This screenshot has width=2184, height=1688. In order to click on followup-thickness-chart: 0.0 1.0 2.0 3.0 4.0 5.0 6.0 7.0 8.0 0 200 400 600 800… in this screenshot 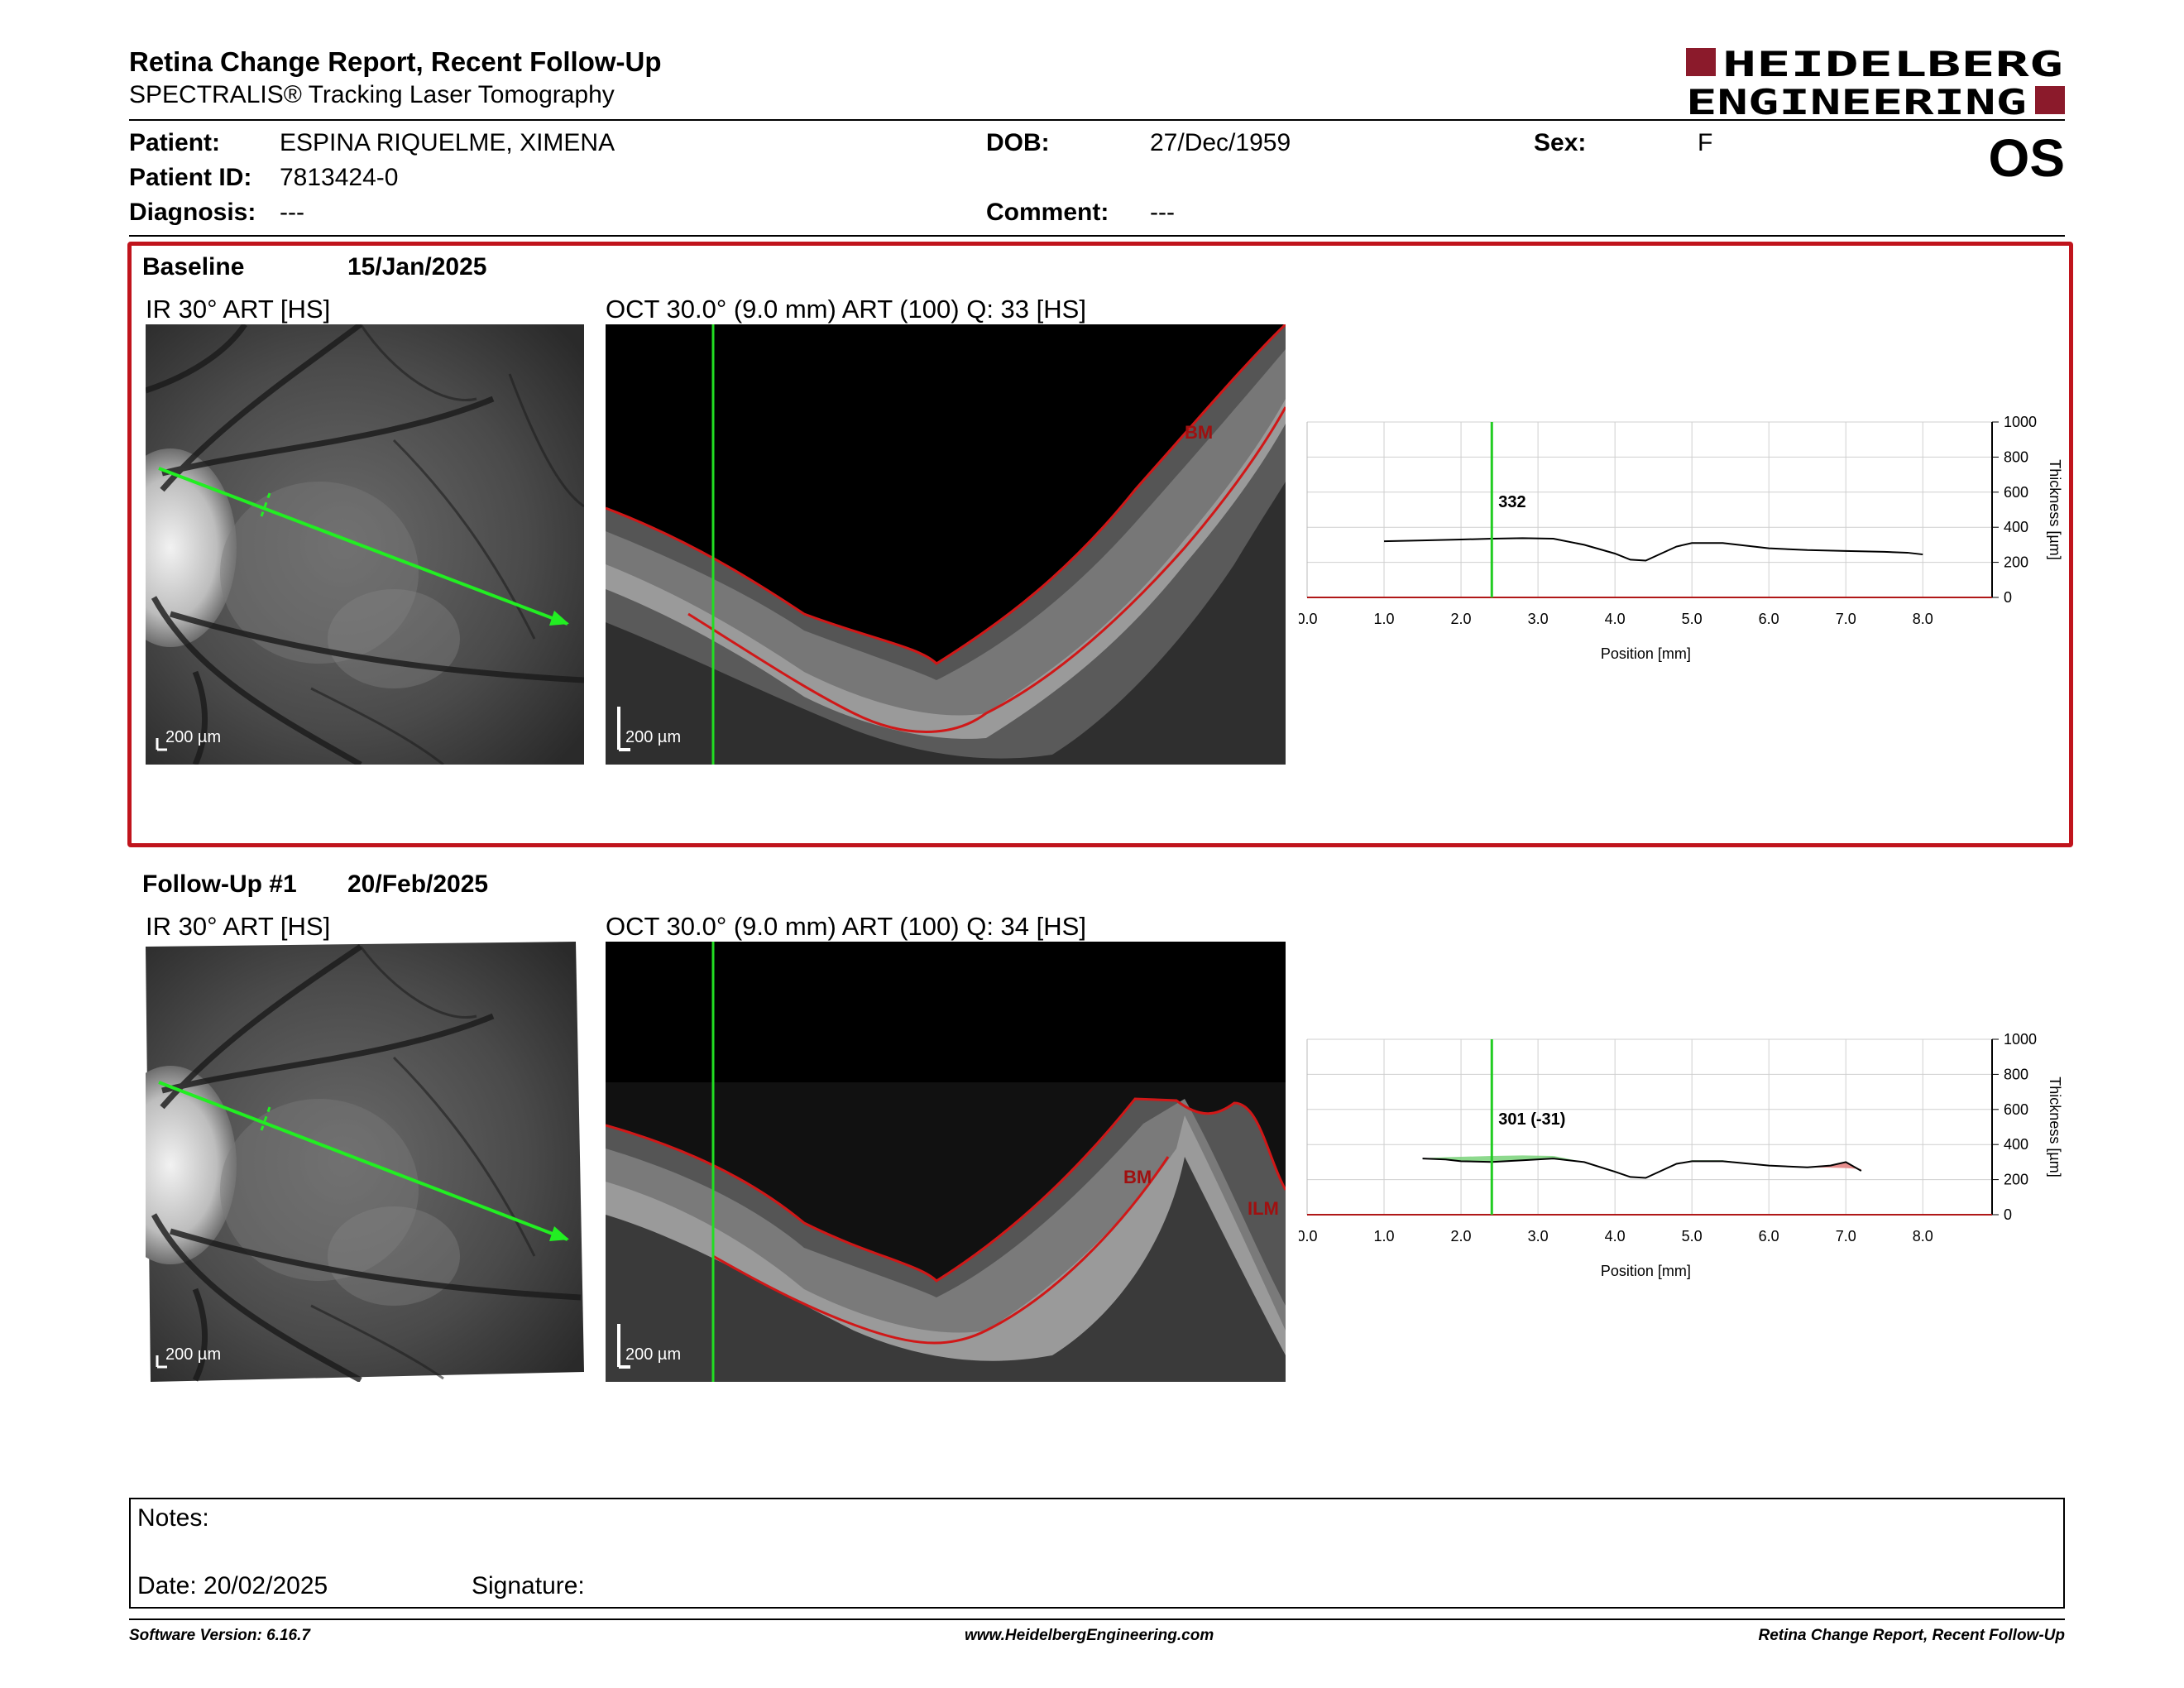, I will do `click(1694, 1171)`.